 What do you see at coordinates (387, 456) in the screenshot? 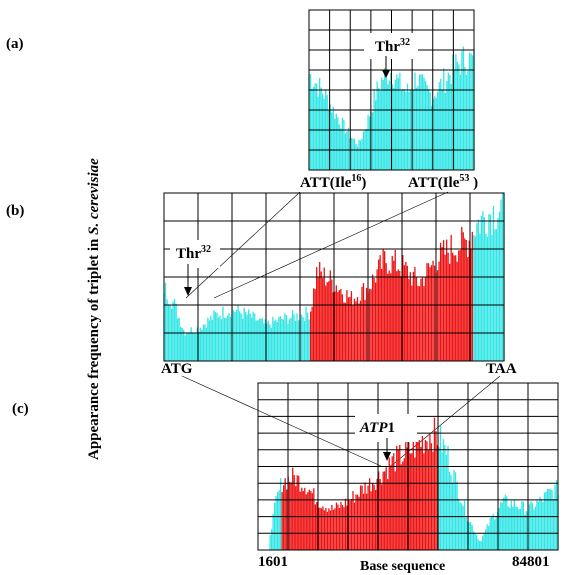
I see `panel-c-atp1-arrow-icon` at bounding box center [387, 456].